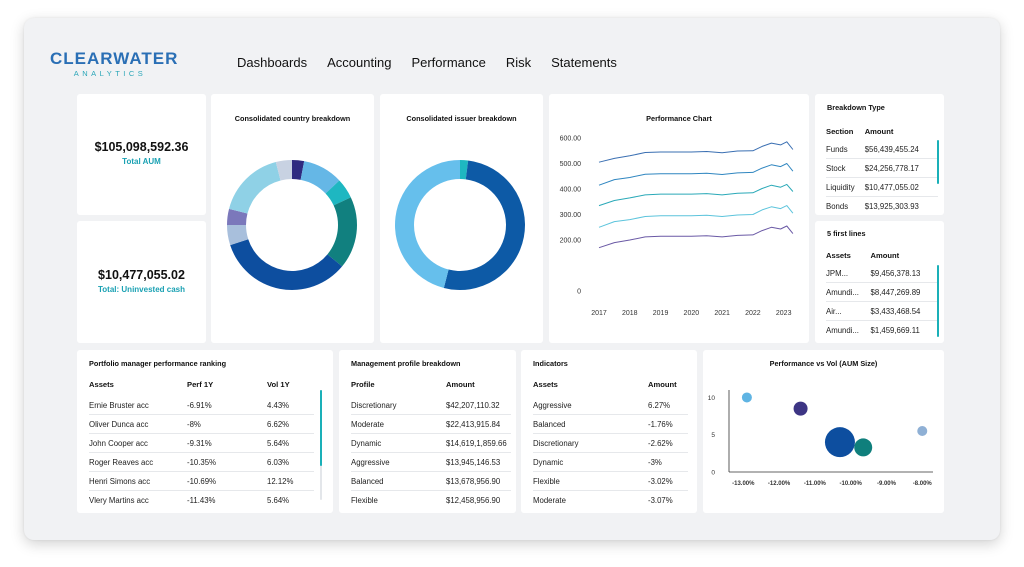  I want to click on y-tick-label: 0, so click(713, 473).